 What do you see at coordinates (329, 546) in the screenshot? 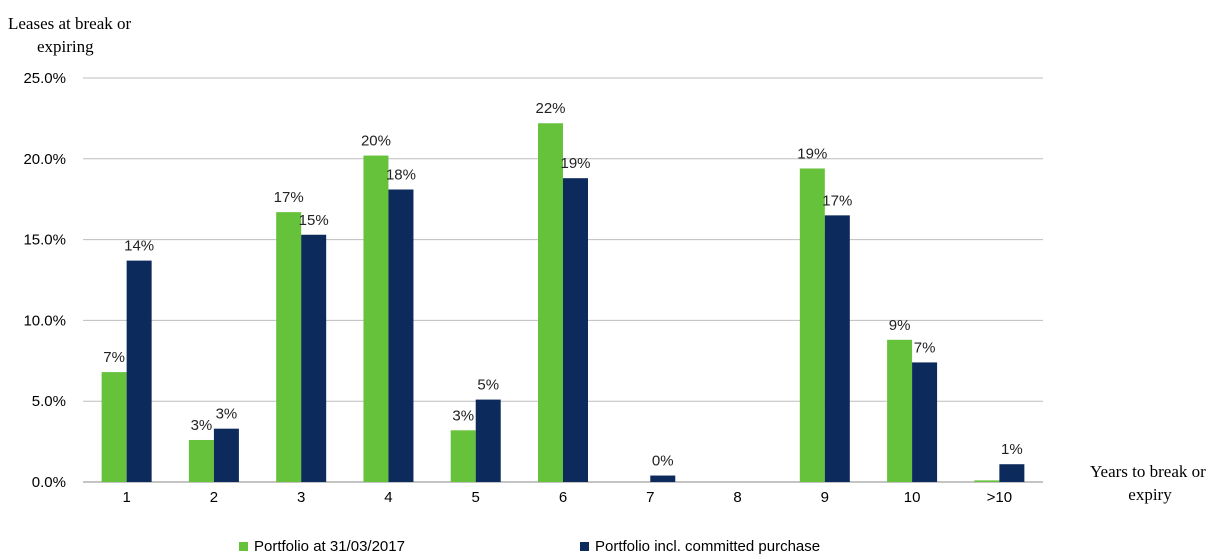
I see `legend-label-portfolio: Portfolio at 31/03/2017` at bounding box center [329, 546].